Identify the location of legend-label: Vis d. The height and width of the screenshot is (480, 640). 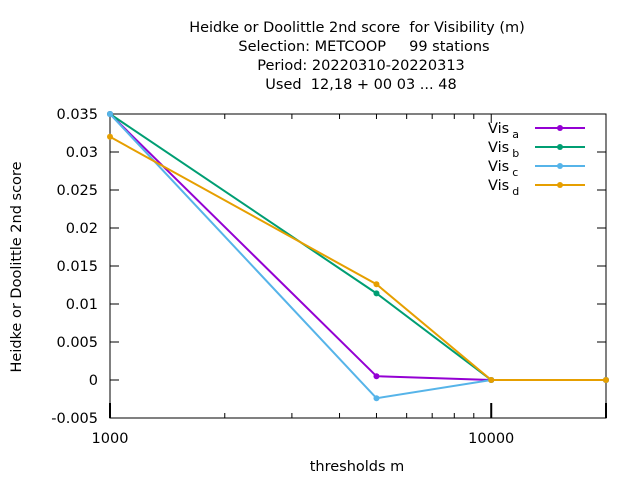
(503, 188).